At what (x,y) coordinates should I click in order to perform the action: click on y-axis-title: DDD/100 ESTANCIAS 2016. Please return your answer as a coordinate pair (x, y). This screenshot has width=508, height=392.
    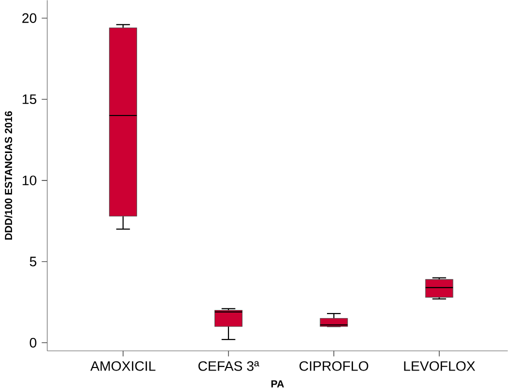
    Looking at the image, I should click on (8, 175).